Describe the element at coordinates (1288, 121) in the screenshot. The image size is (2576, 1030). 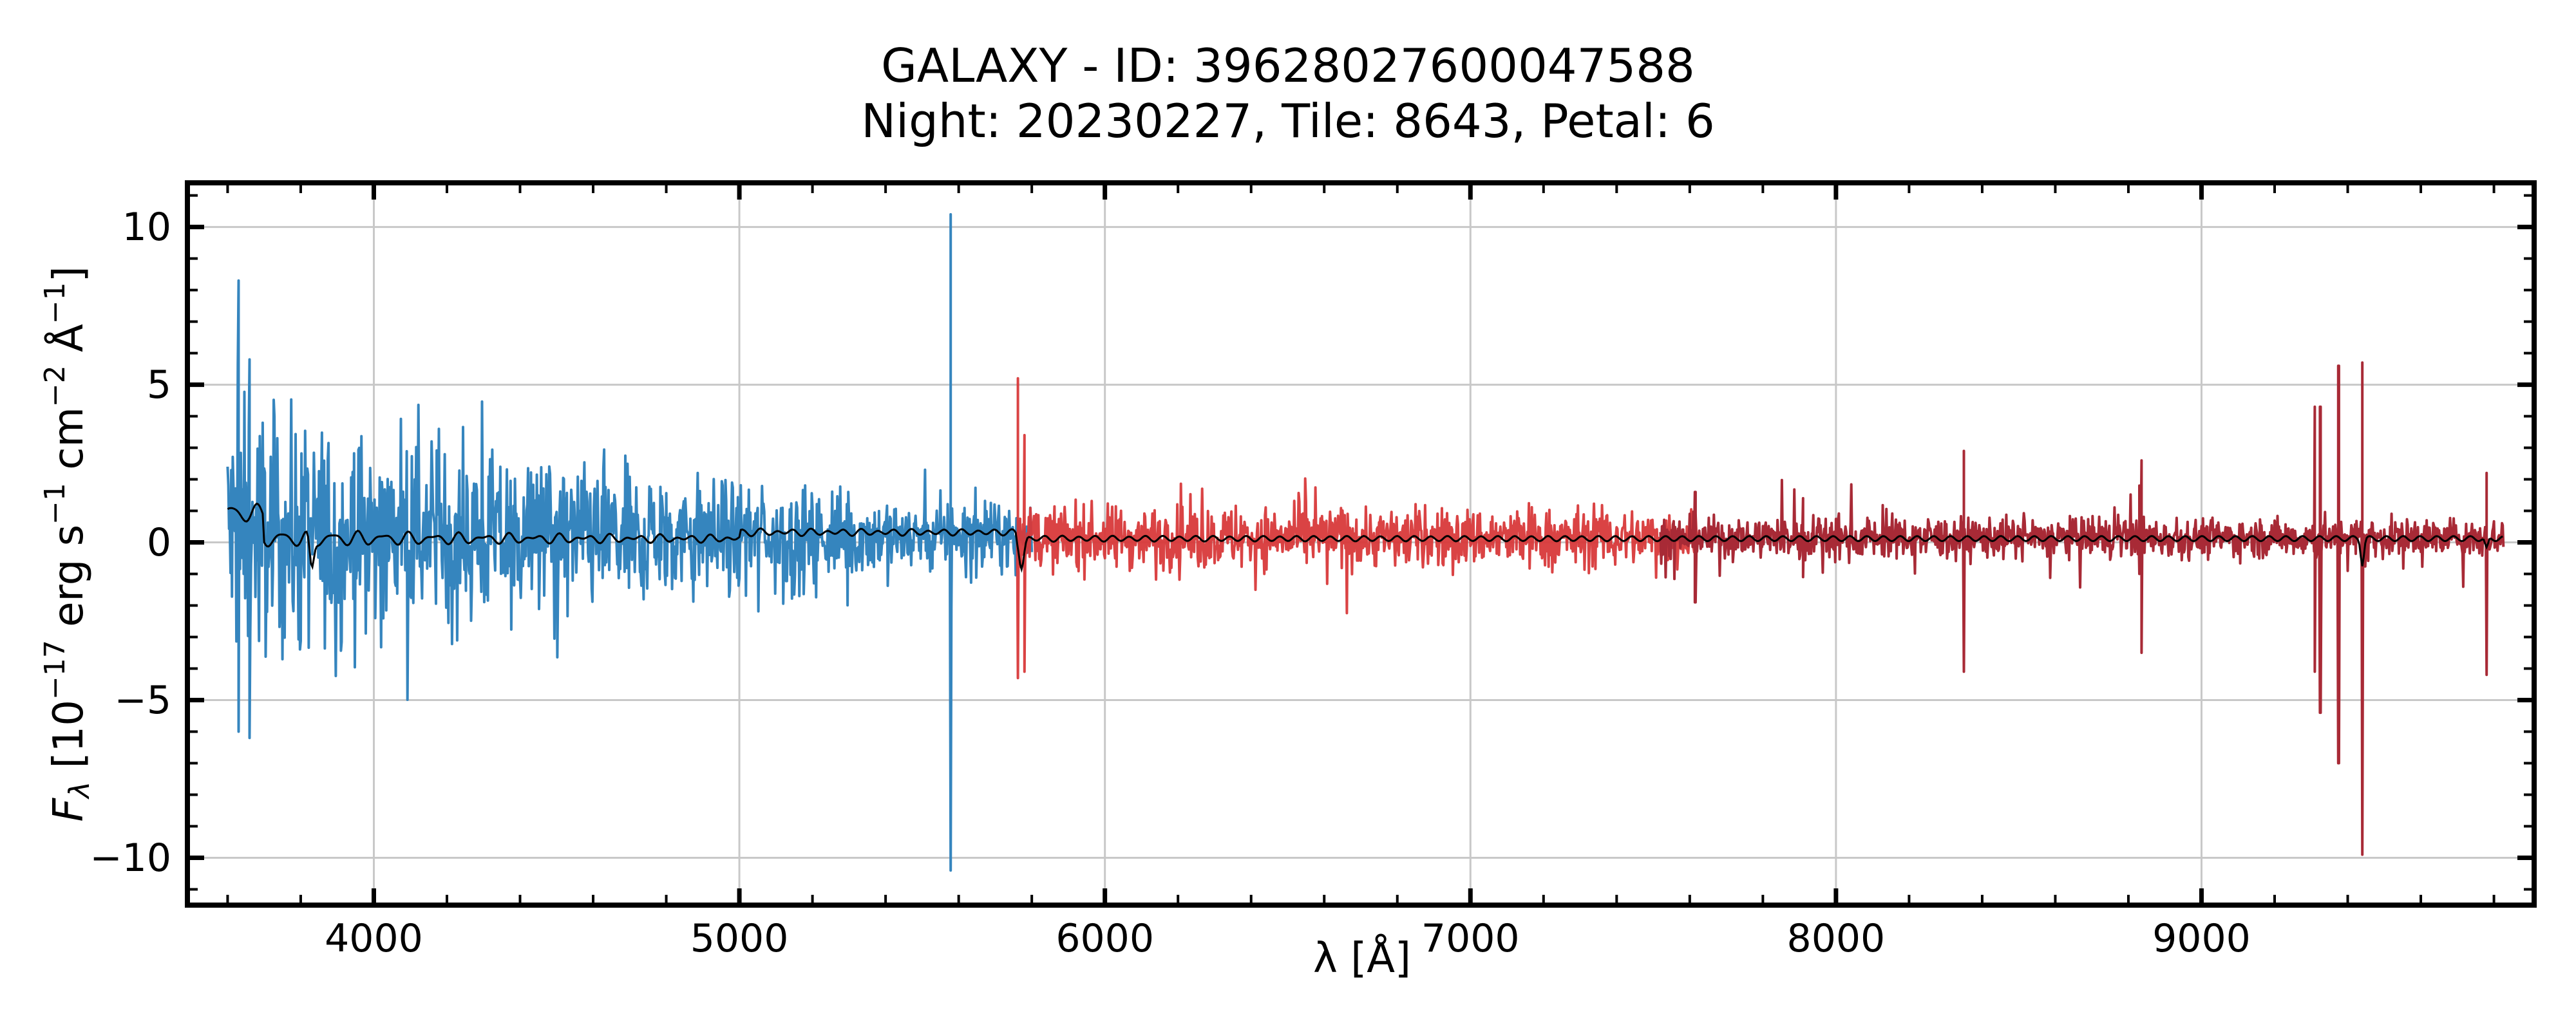
I see `chart-title-line2: Night: 20230227, Tile: 8643, Petal: 6` at that location.